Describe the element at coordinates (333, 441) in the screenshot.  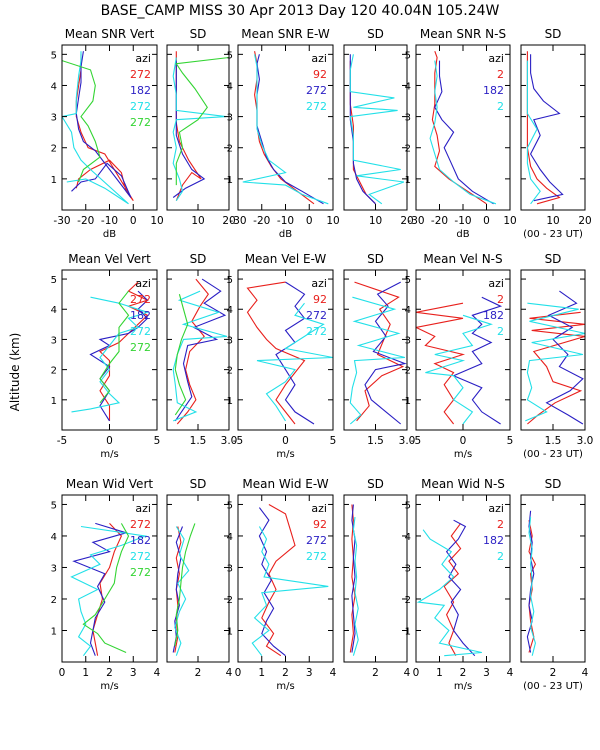
I see `x-tick-label: 5` at that location.